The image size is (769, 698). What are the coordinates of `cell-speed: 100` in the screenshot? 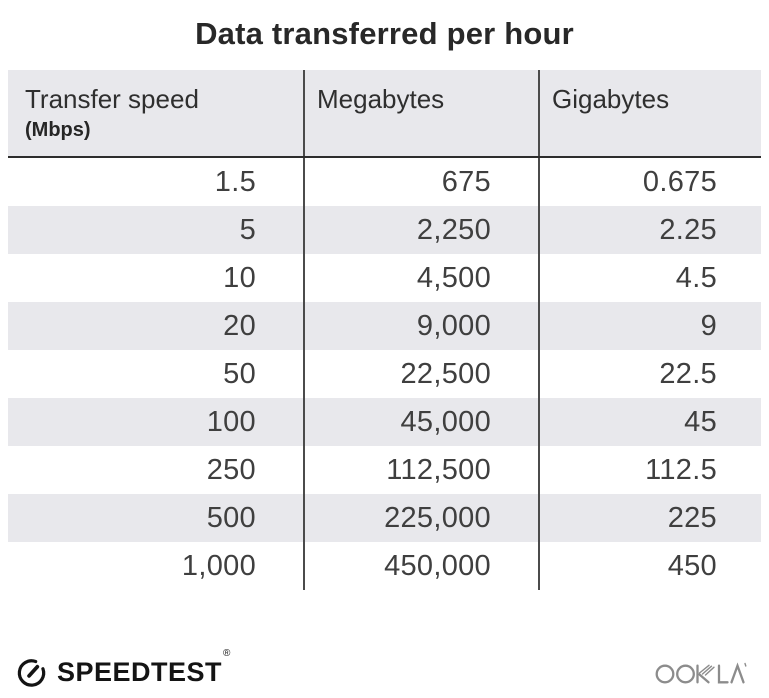 It's located at (231, 422).